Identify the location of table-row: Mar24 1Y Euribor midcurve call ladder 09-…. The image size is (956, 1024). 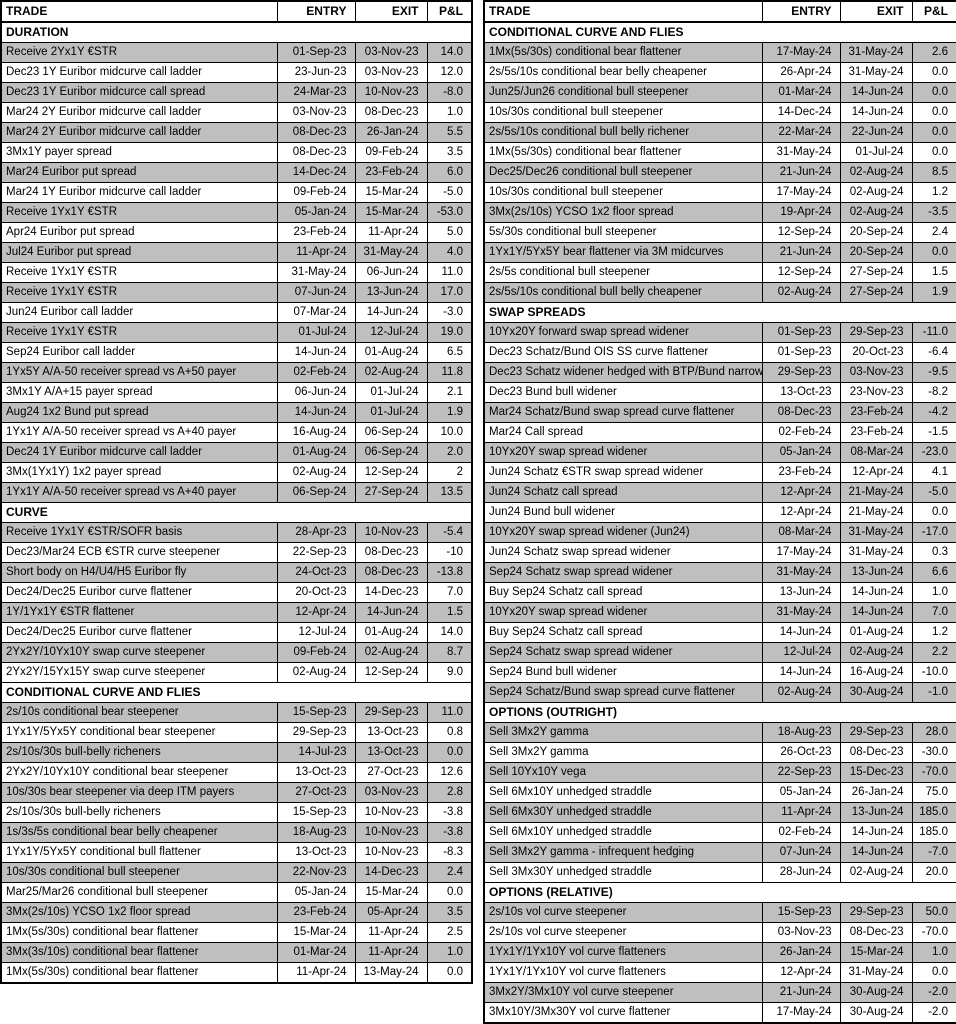
(236, 192).